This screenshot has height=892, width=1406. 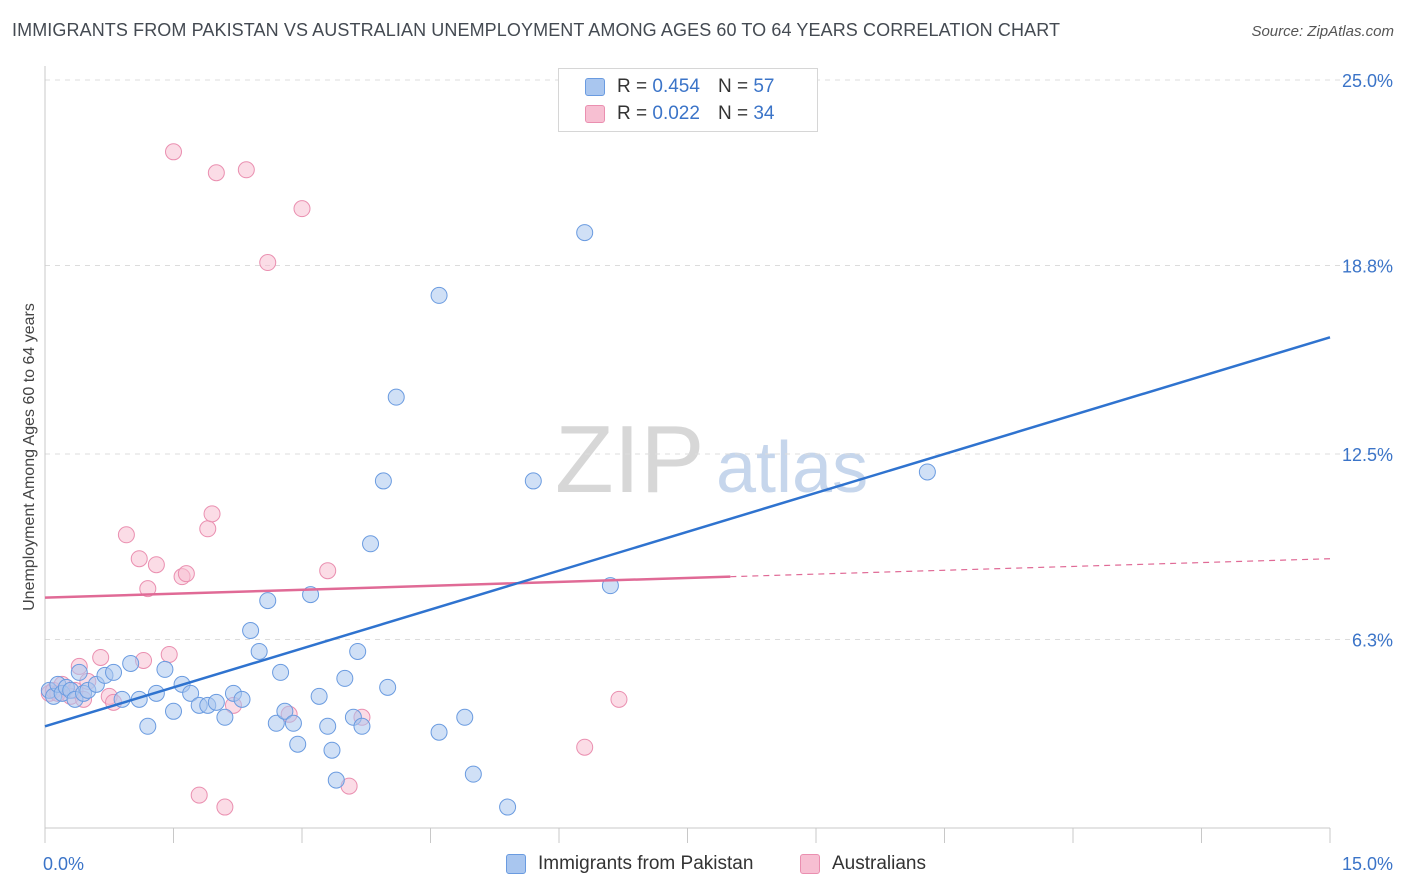 What do you see at coordinates (1367, 81) in the screenshot?
I see `y-tick-label: 25.0%` at bounding box center [1367, 81].